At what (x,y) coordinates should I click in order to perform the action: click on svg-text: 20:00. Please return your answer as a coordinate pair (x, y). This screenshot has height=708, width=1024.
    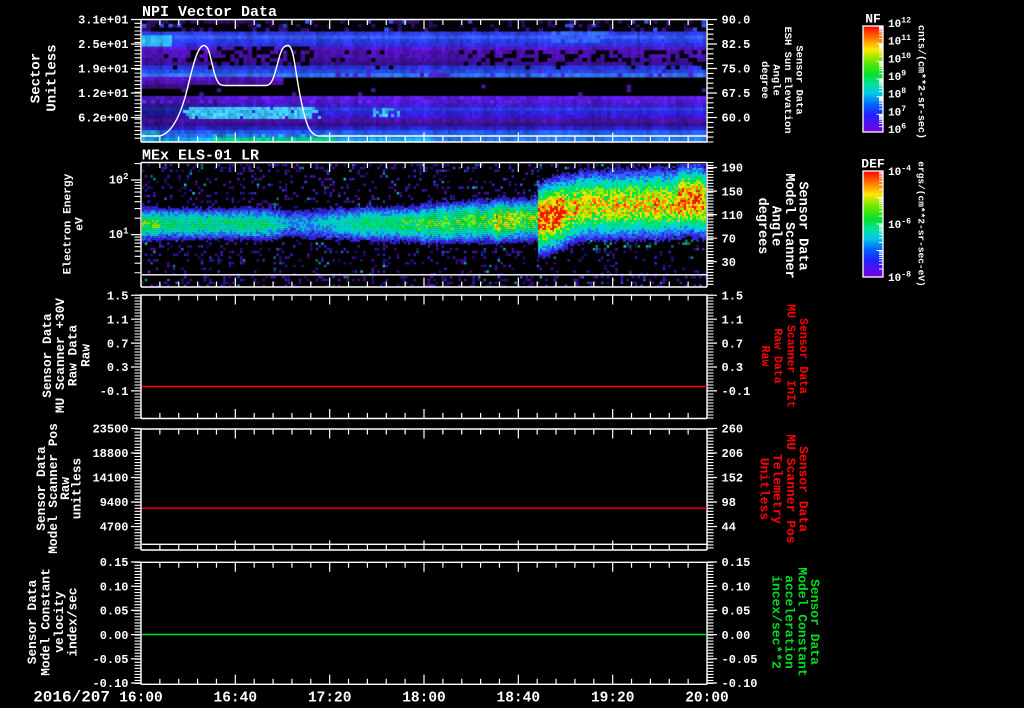
    Looking at the image, I should click on (707, 699).